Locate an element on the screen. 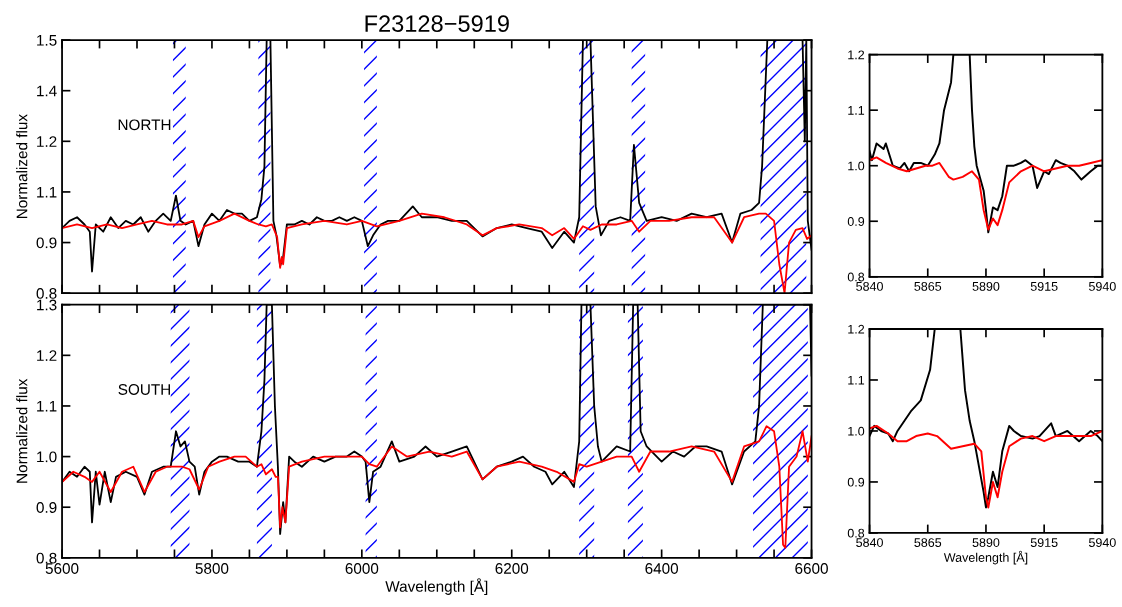 This screenshot has height=607, width=1122. x-tick-label: 6200 is located at coordinates (512, 568).